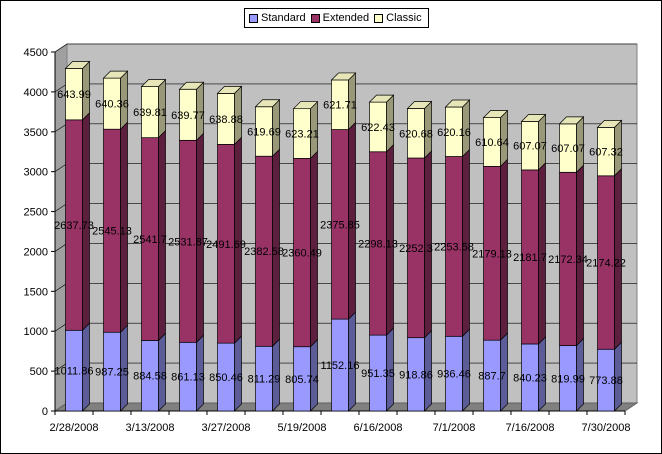  What do you see at coordinates (74, 372) in the screenshot?
I see `data-label: 1011.86` at bounding box center [74, 372].